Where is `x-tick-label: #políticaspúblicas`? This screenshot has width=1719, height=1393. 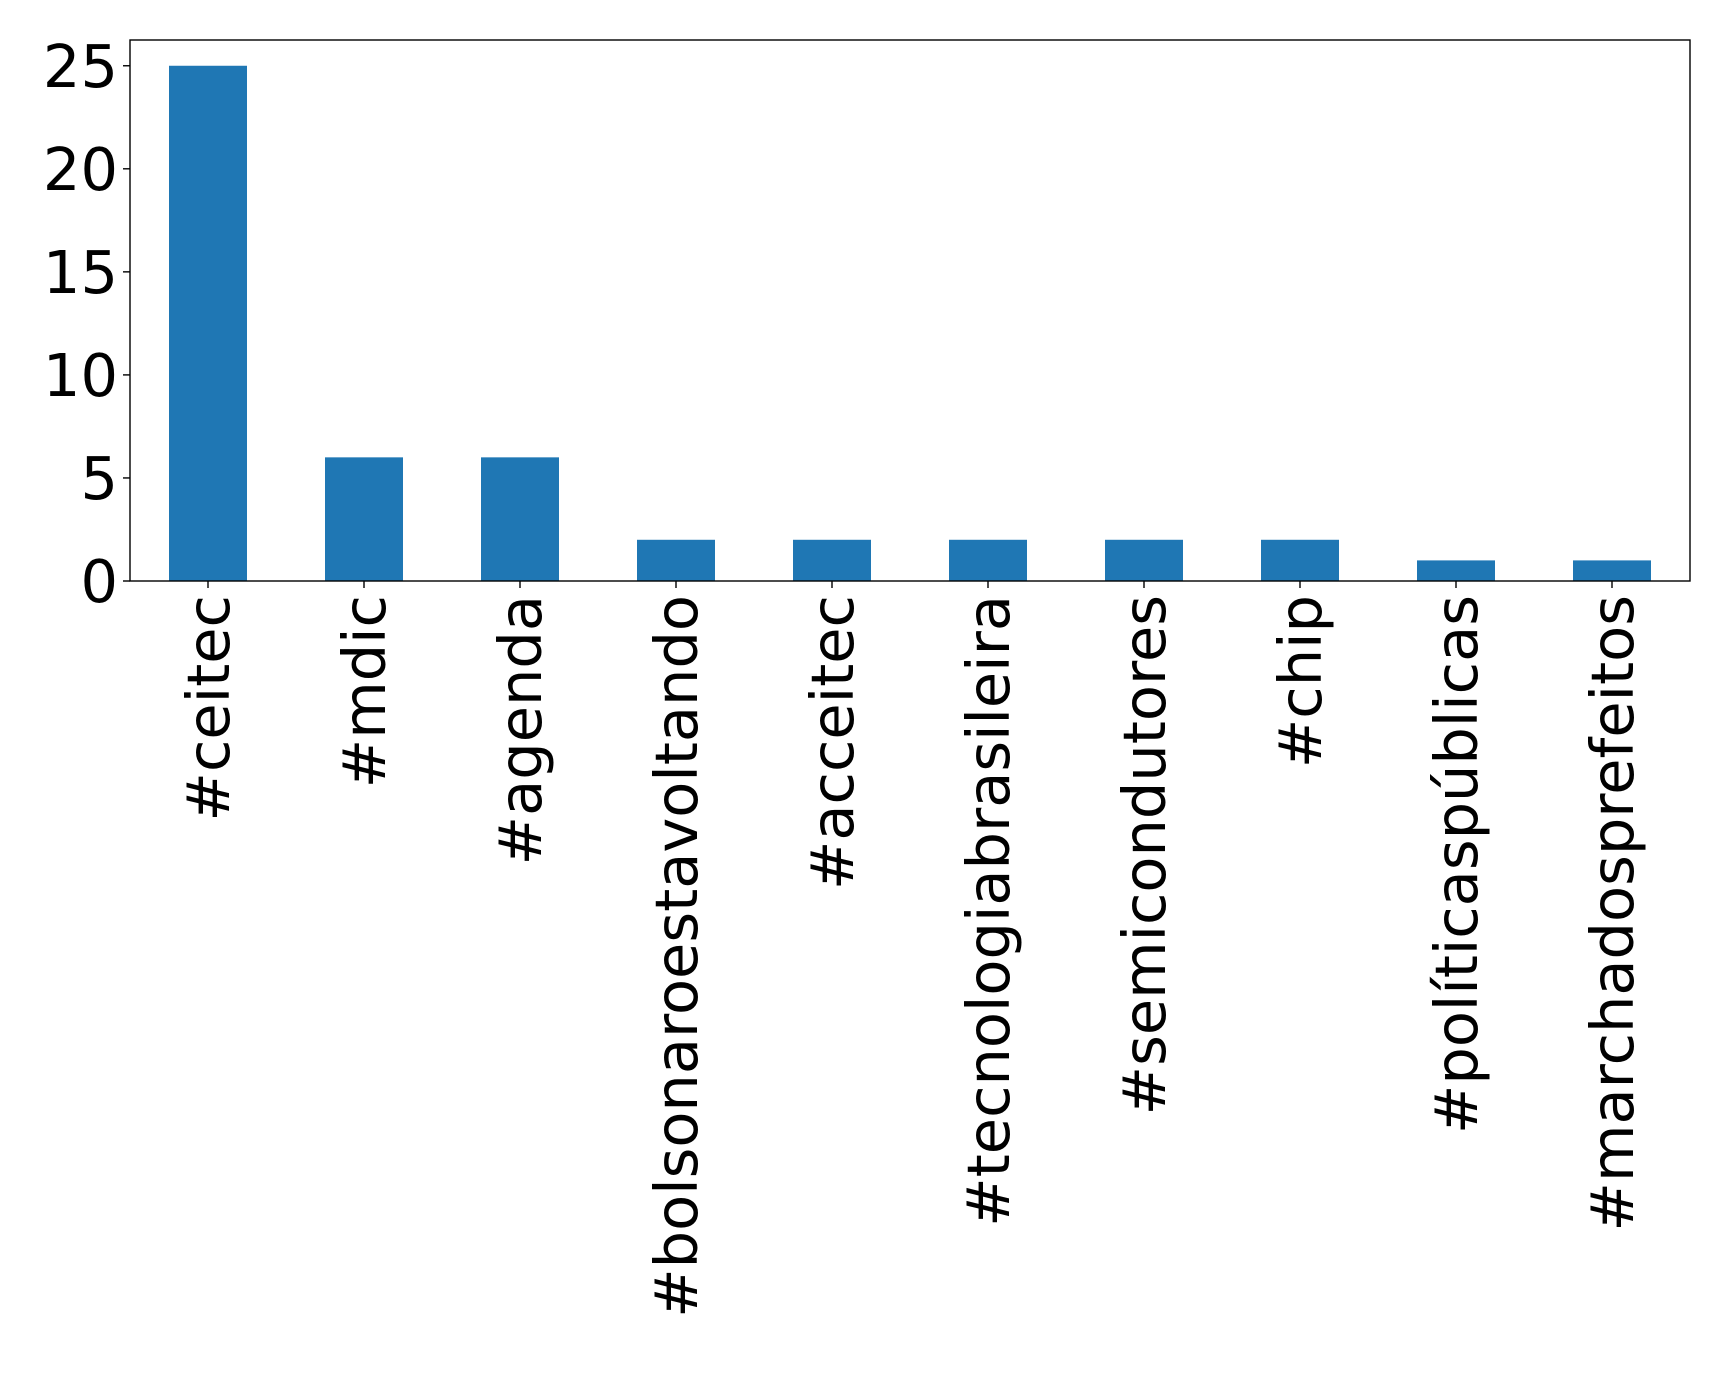
x-tick-label: #políticaspúblicas is located at coordinates (1456, 864).